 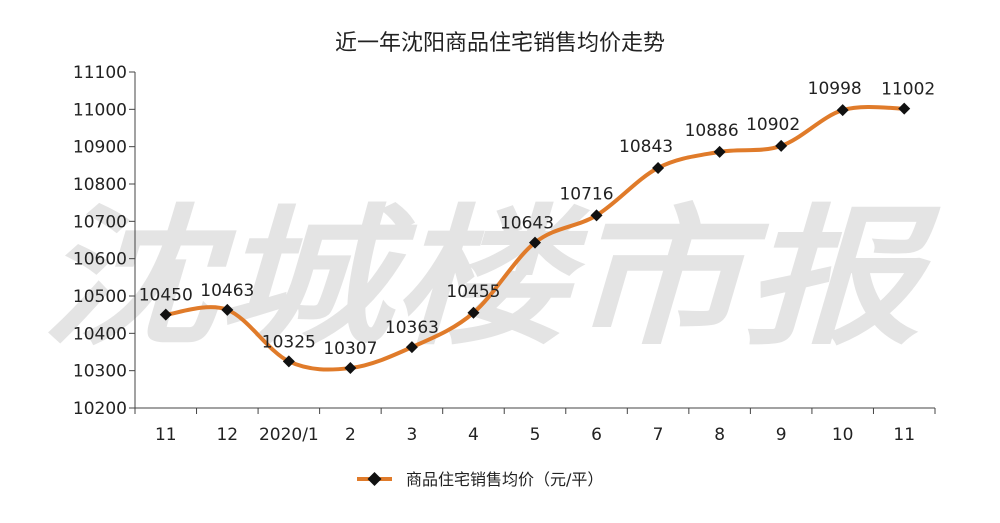 What do you see at coordinates (100, 148) in the screenshot?
I see `y-tick-label: 10900` at bounding box center [100, 148].